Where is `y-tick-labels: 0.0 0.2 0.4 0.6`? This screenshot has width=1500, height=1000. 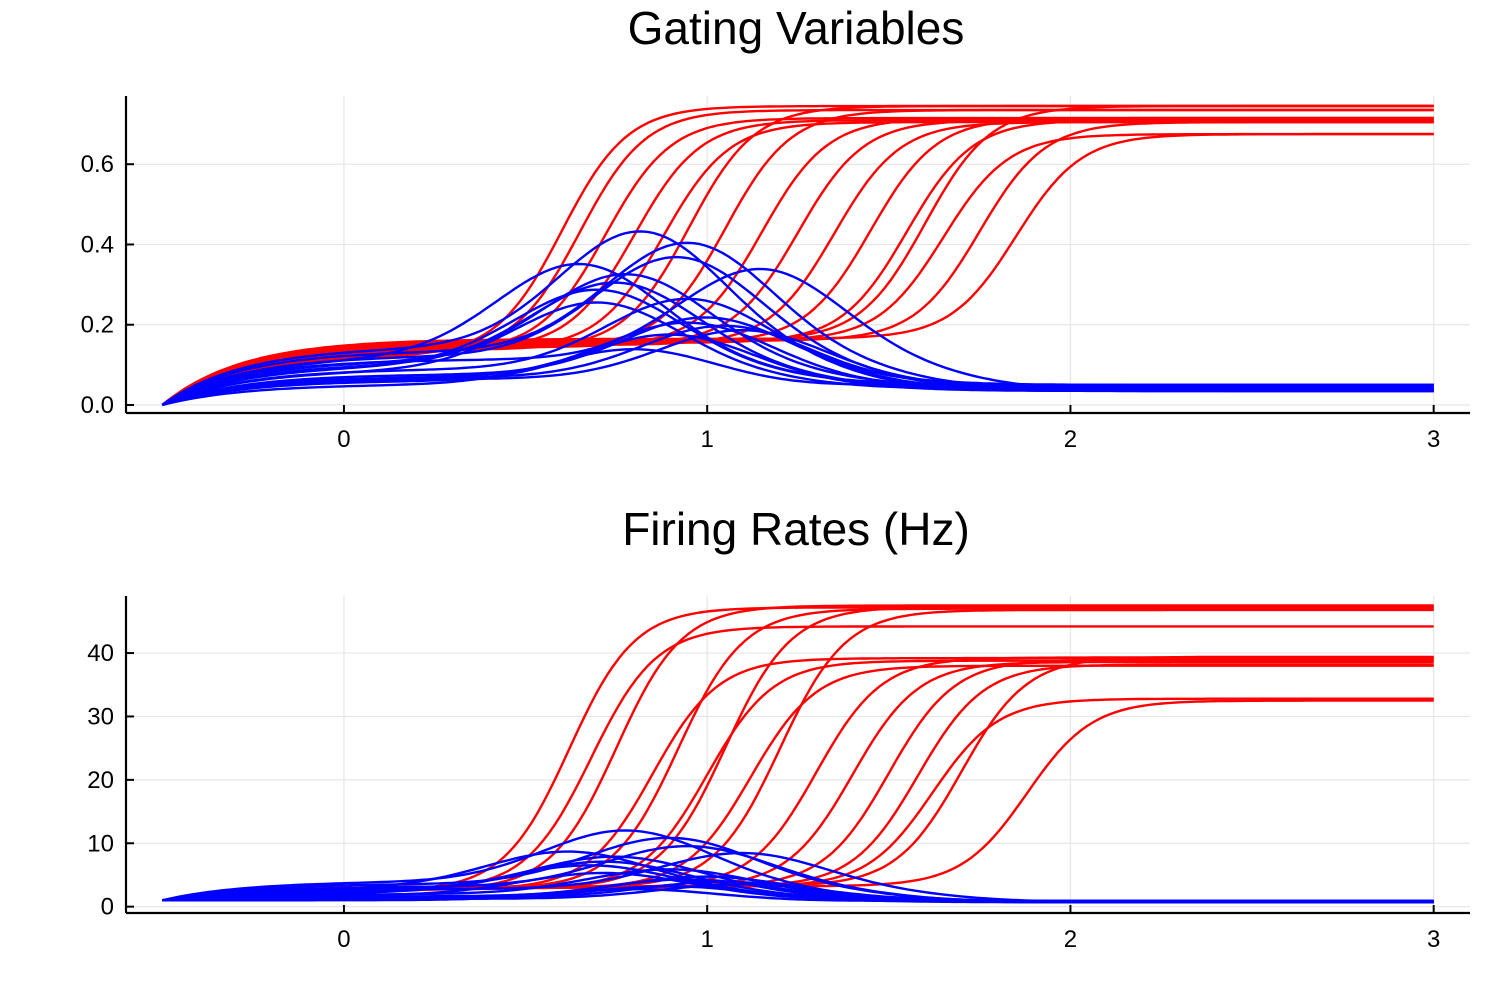
y-tick-labels: 0.0 0.2 0.4 0.6 is located at coordinates (97, 285).